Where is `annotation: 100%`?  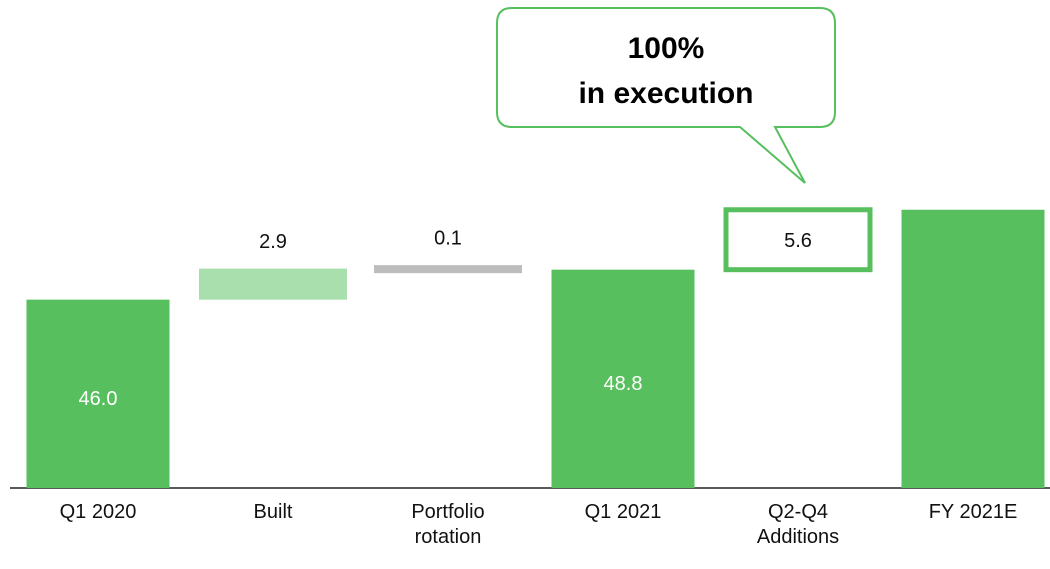
annotation: 100% is located at coordinates (666, 48).